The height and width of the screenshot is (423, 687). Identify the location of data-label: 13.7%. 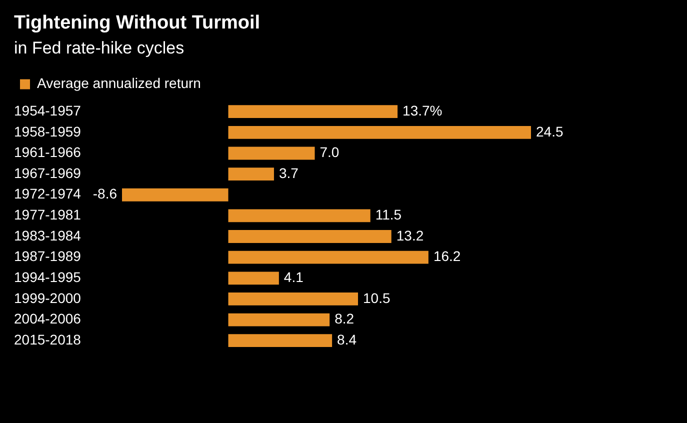
(422, 110).